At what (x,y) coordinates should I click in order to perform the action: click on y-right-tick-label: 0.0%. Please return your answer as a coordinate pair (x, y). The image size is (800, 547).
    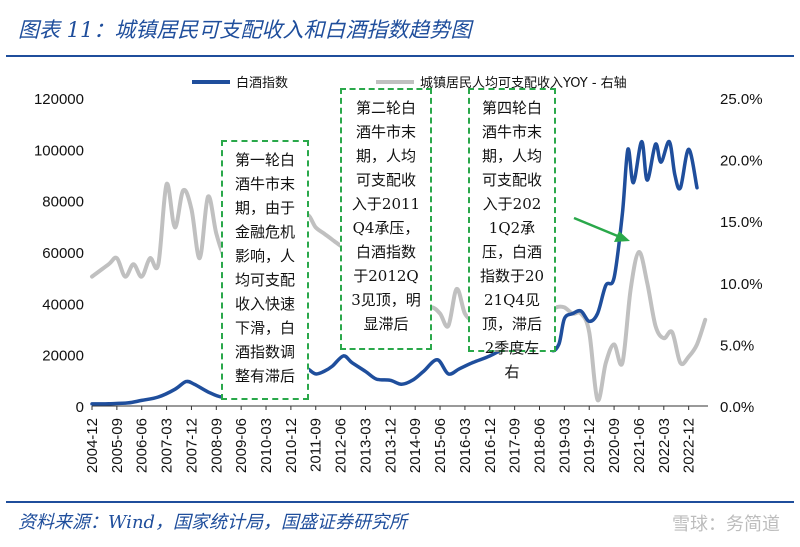
    Looking at the image, I should click on (737, 407).